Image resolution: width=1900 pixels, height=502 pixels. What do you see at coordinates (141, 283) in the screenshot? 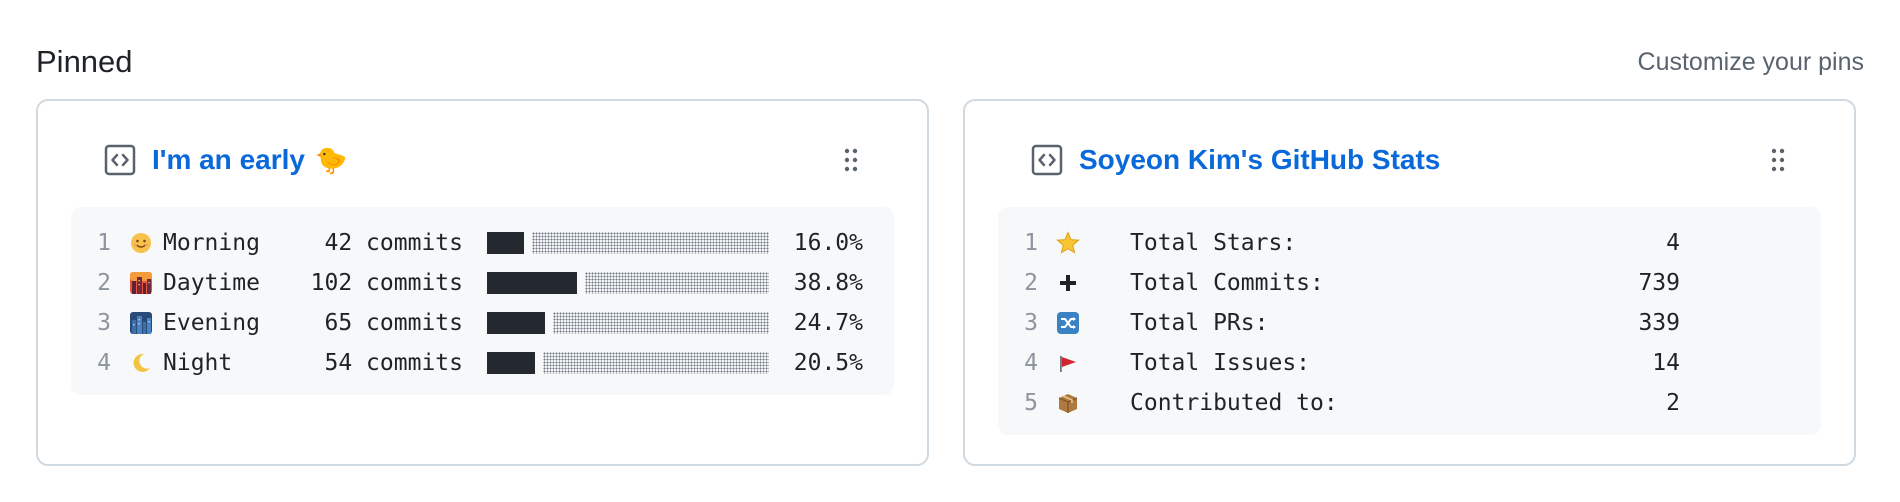
I see `city-dusk-icon` at bounding box center [141, 283].